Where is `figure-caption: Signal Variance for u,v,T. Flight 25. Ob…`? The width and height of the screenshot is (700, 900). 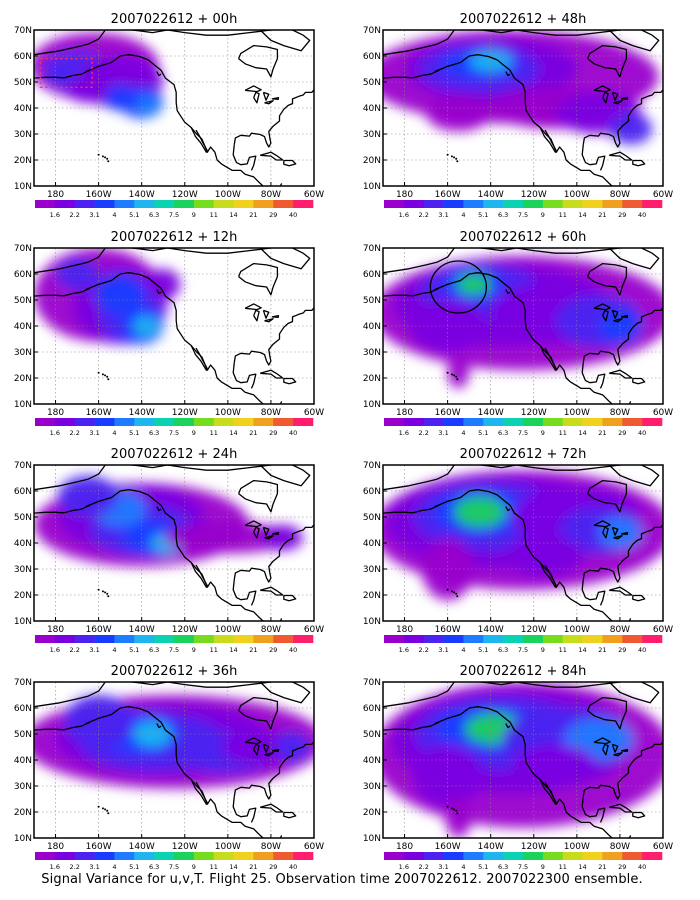
figure-caption: Signal Variance for u,v,T. Flight 25. Ob… is located at coordinates (342, 879).